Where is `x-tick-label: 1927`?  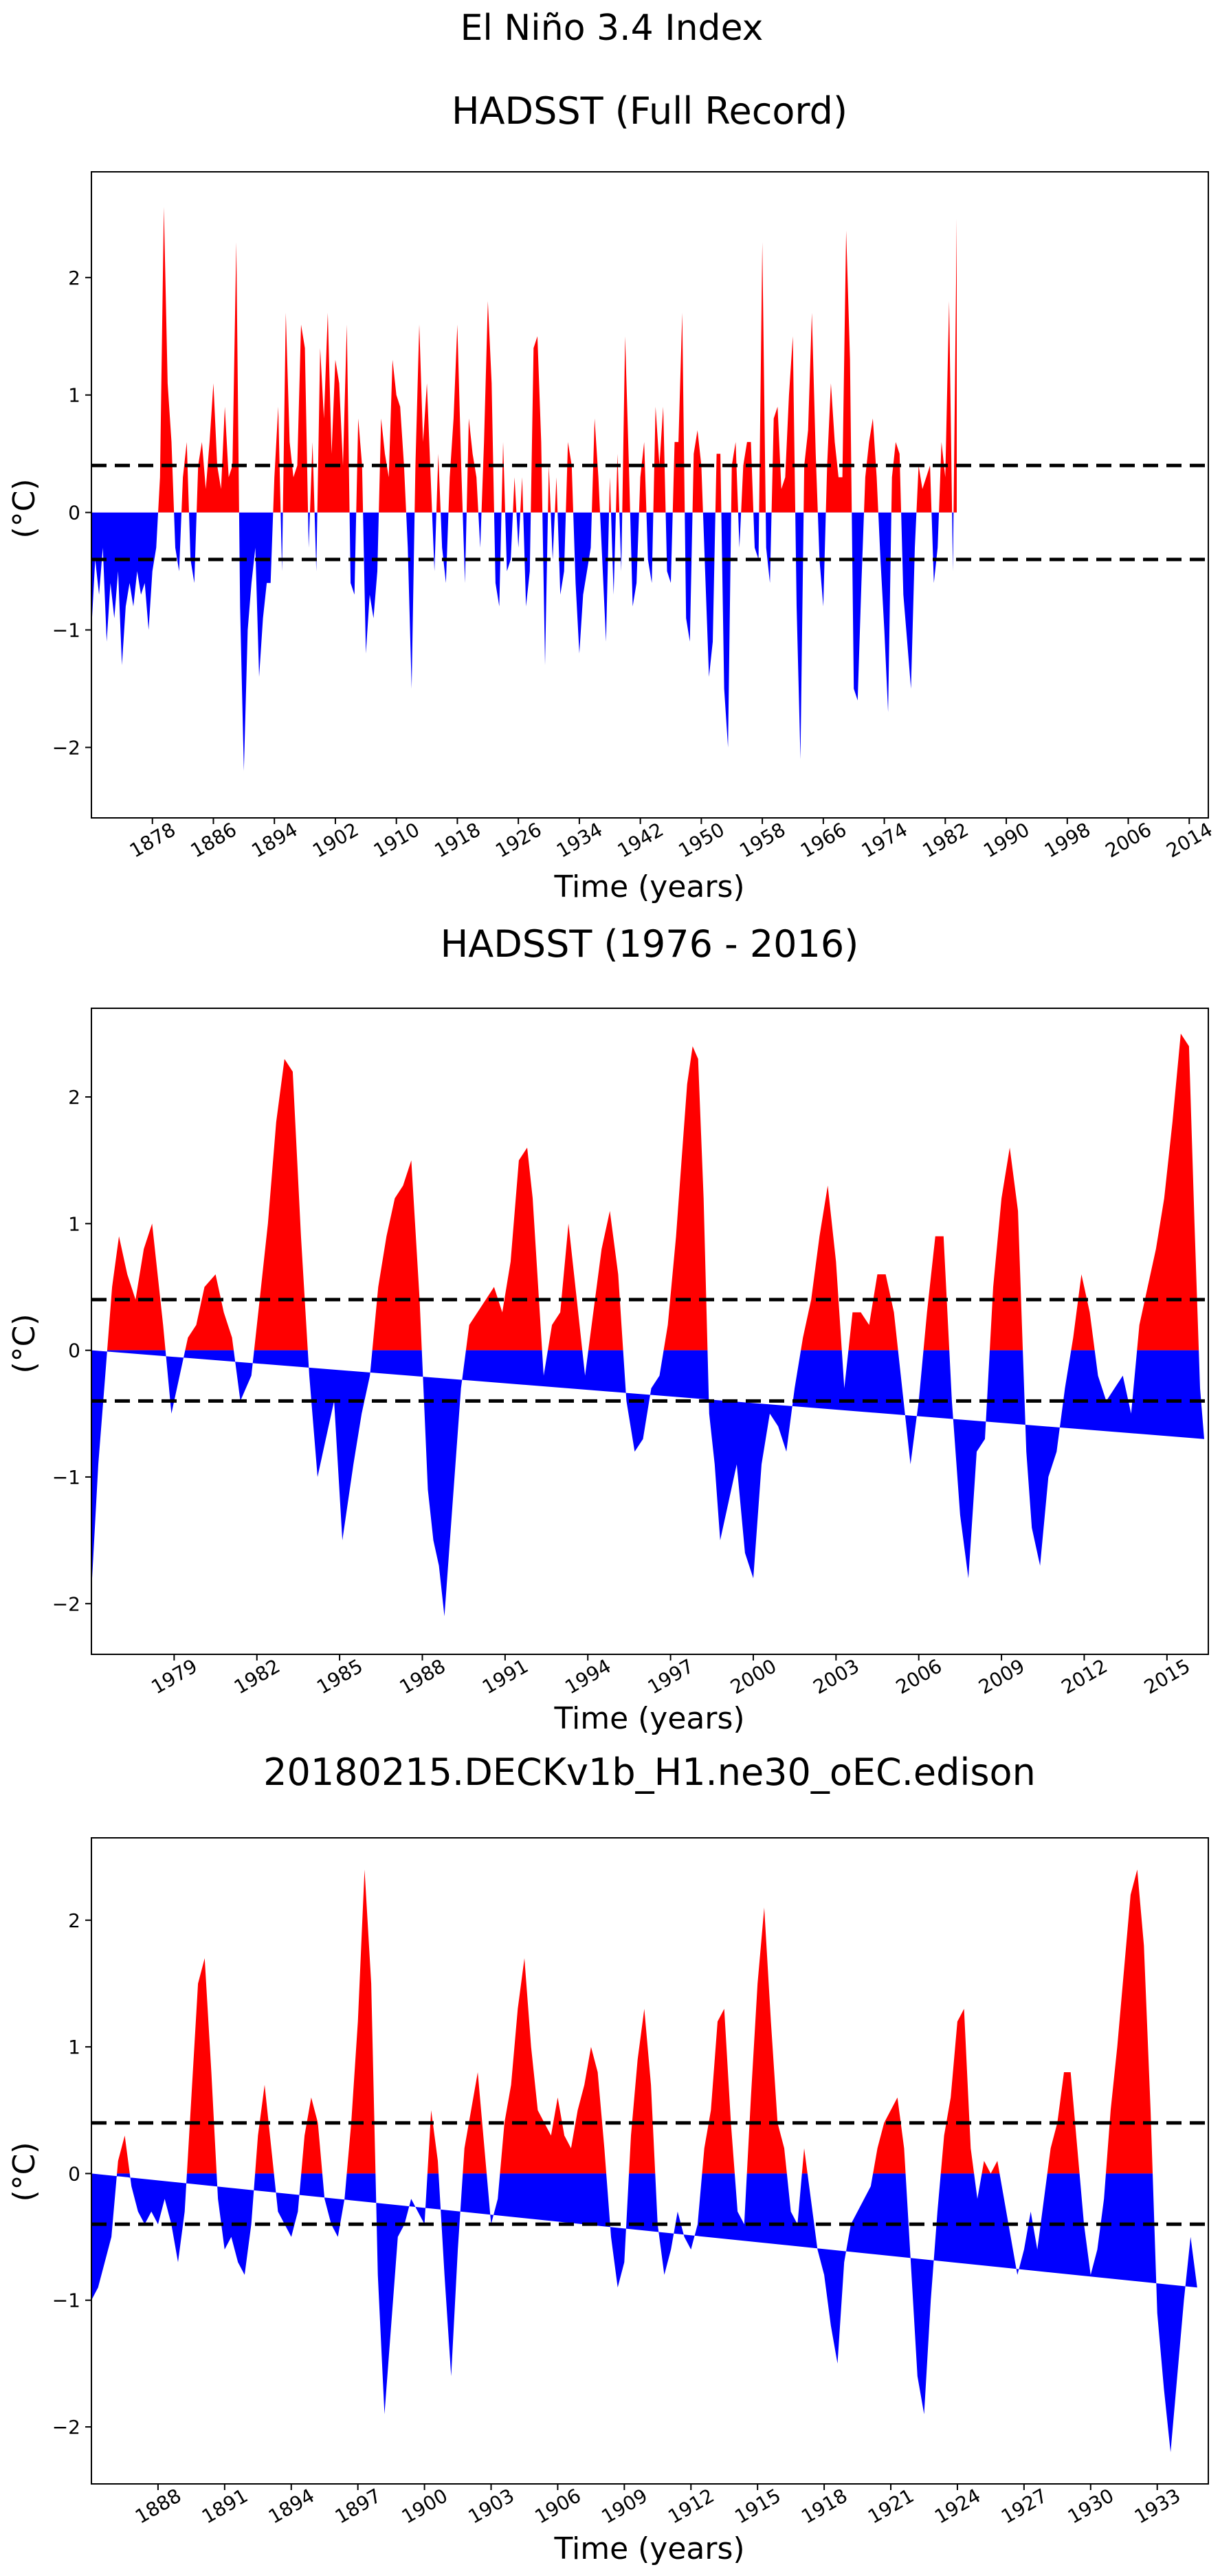
x-tick-label: 1927 is located at coordinates (1024, 2506).